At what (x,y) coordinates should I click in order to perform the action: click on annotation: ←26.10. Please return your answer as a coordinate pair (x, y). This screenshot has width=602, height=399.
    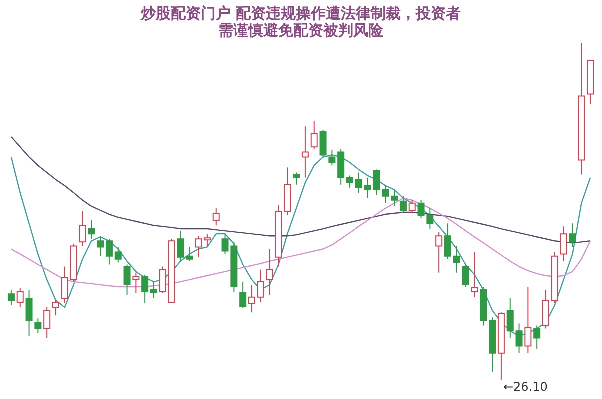
    Looking at the image, I should click on (525, 387).